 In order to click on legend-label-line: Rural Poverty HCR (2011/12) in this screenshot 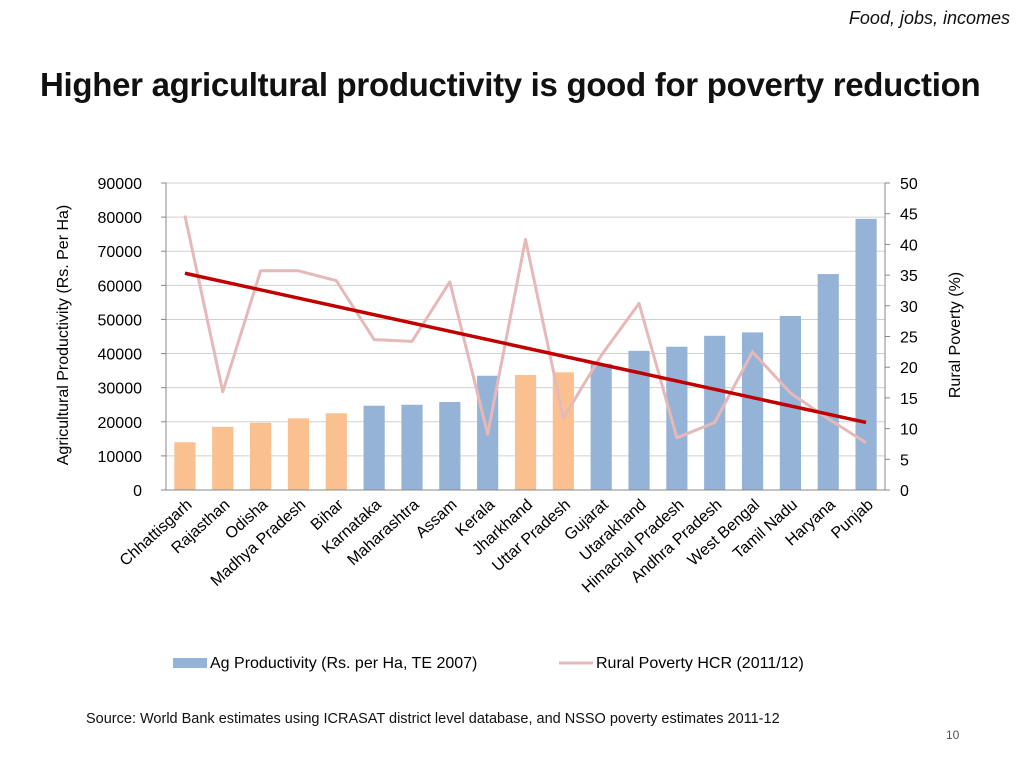, I will do `click(700, 663)`.